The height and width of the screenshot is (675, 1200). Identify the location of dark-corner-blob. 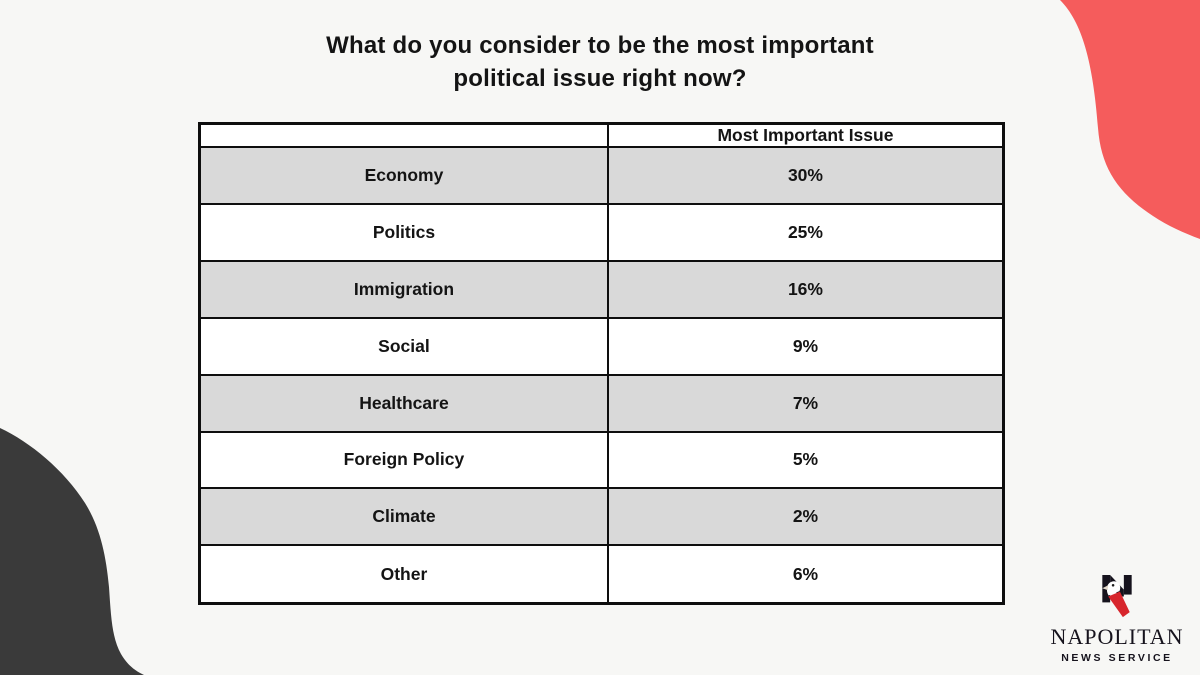
(72, 551).